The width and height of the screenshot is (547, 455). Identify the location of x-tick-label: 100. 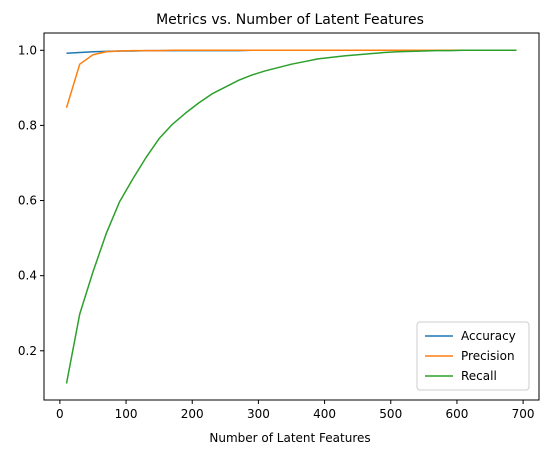
(126, 414).